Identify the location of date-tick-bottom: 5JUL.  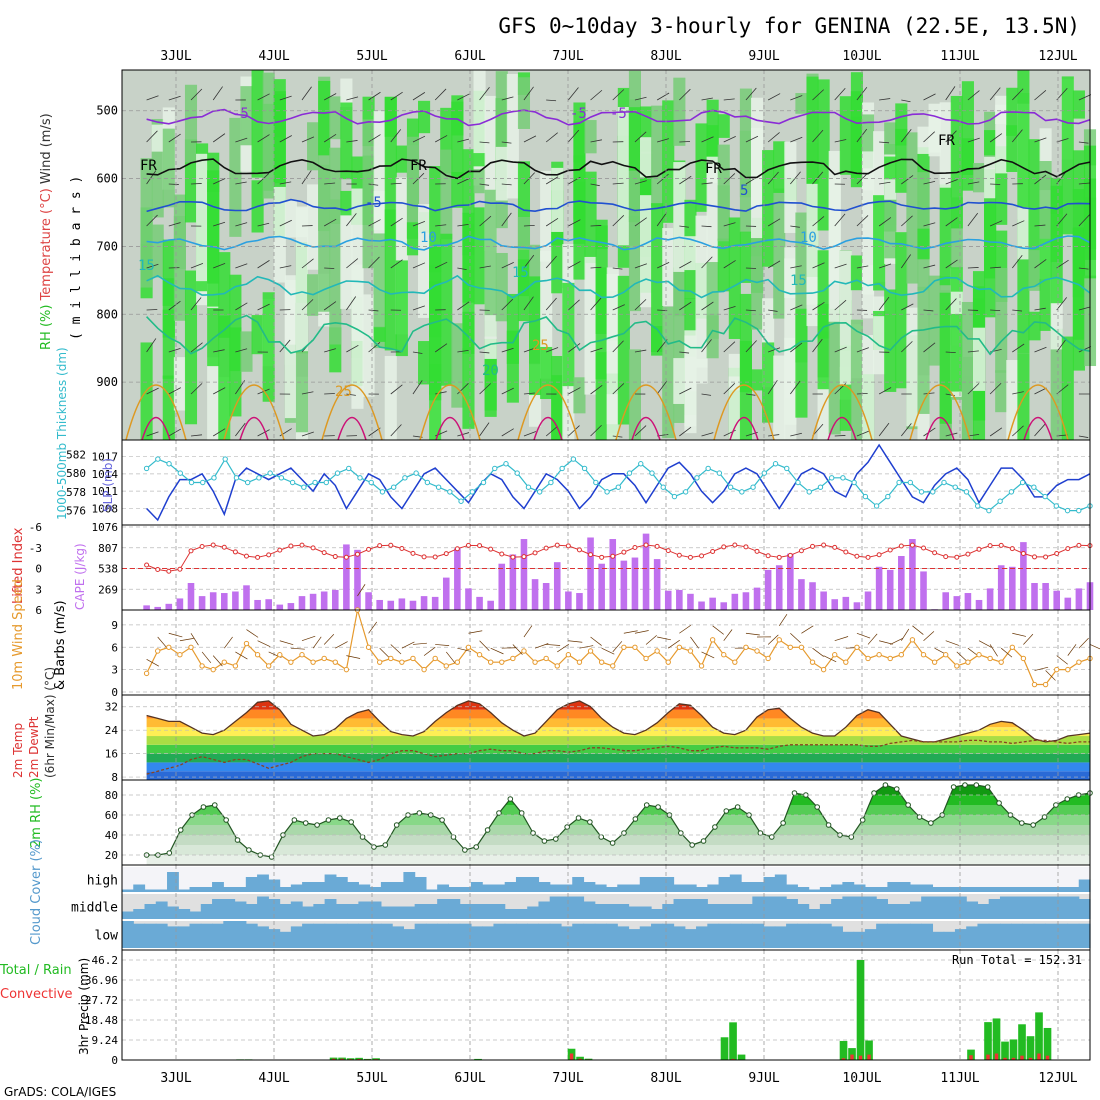
(371, 1078).